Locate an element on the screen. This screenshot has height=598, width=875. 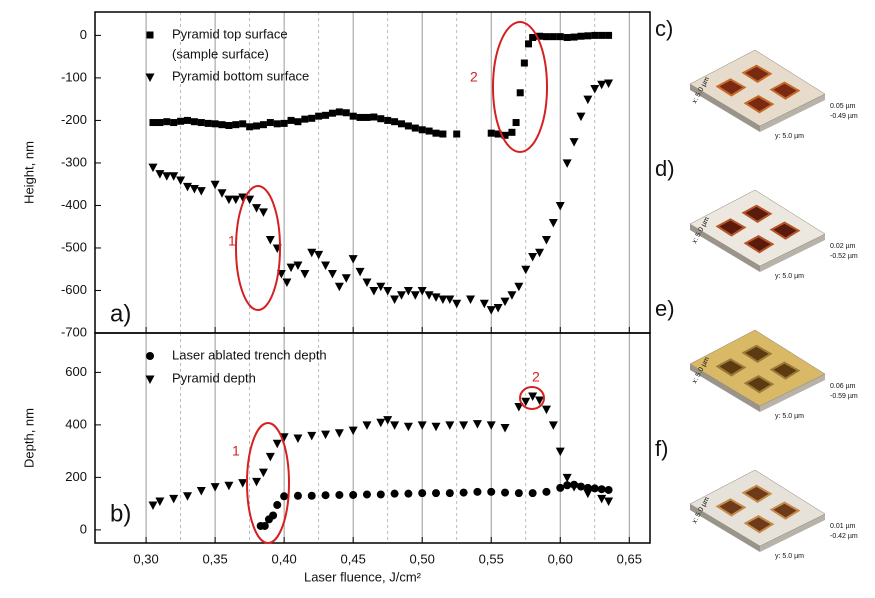
y-tick-label: -200 is located at coordinates (74, 119).